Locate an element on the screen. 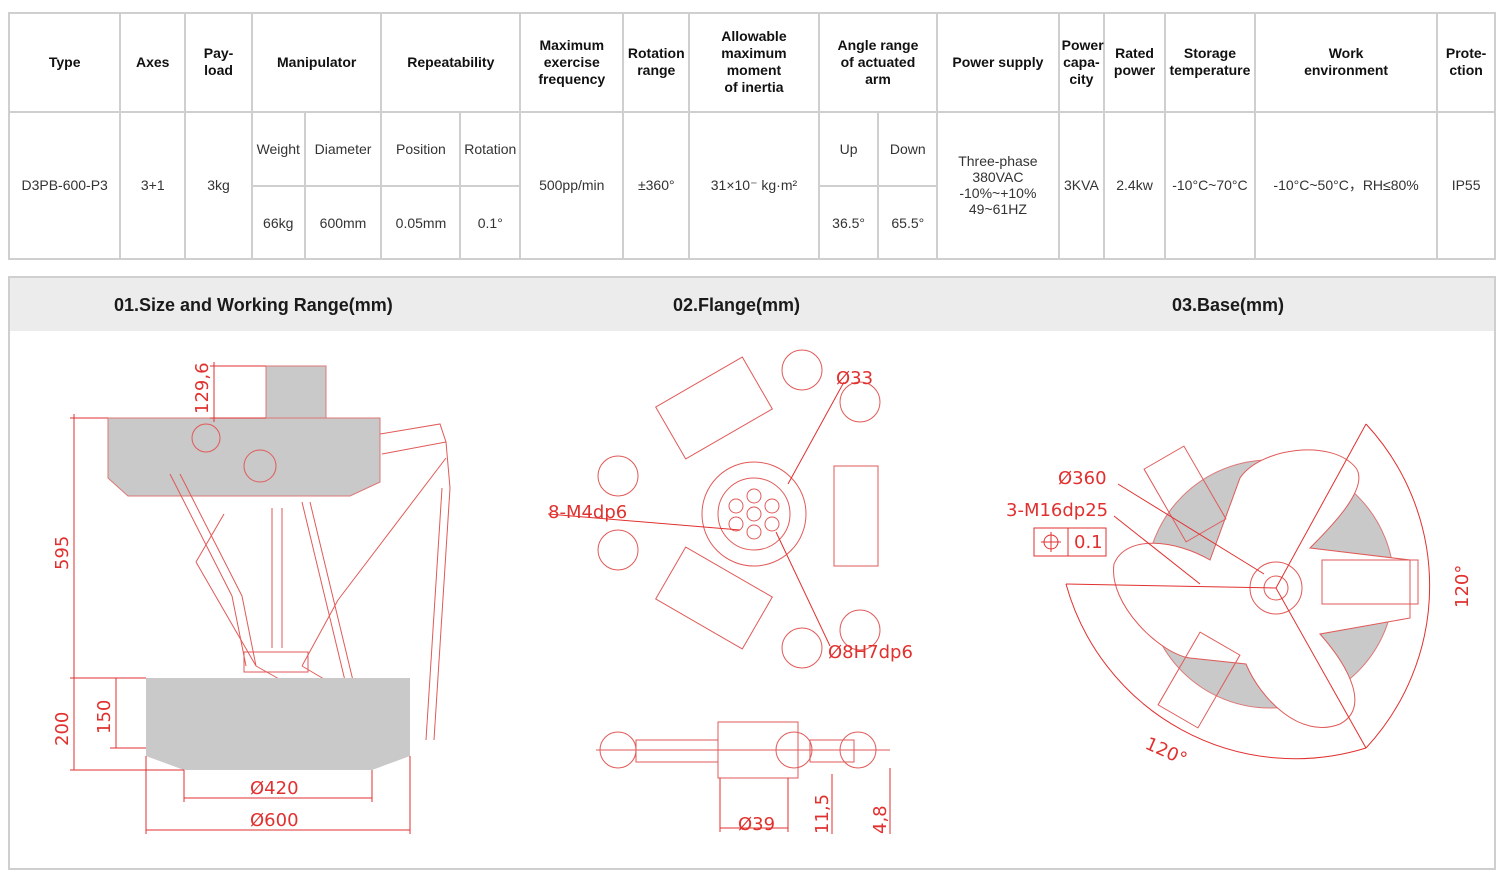 The image size is (1500, 881). dim-base-flatness: 0.1 is located at coordinates (1088, 542).